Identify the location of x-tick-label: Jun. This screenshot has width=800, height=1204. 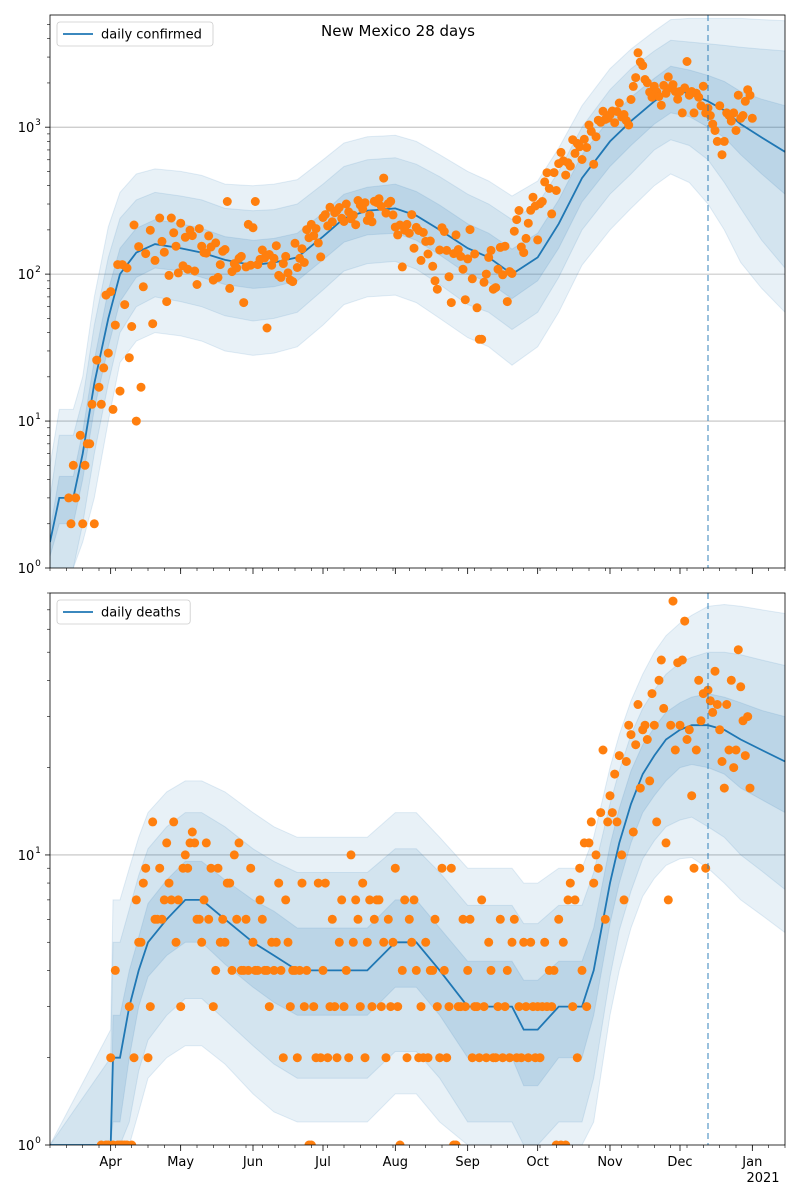
(252, 1162).